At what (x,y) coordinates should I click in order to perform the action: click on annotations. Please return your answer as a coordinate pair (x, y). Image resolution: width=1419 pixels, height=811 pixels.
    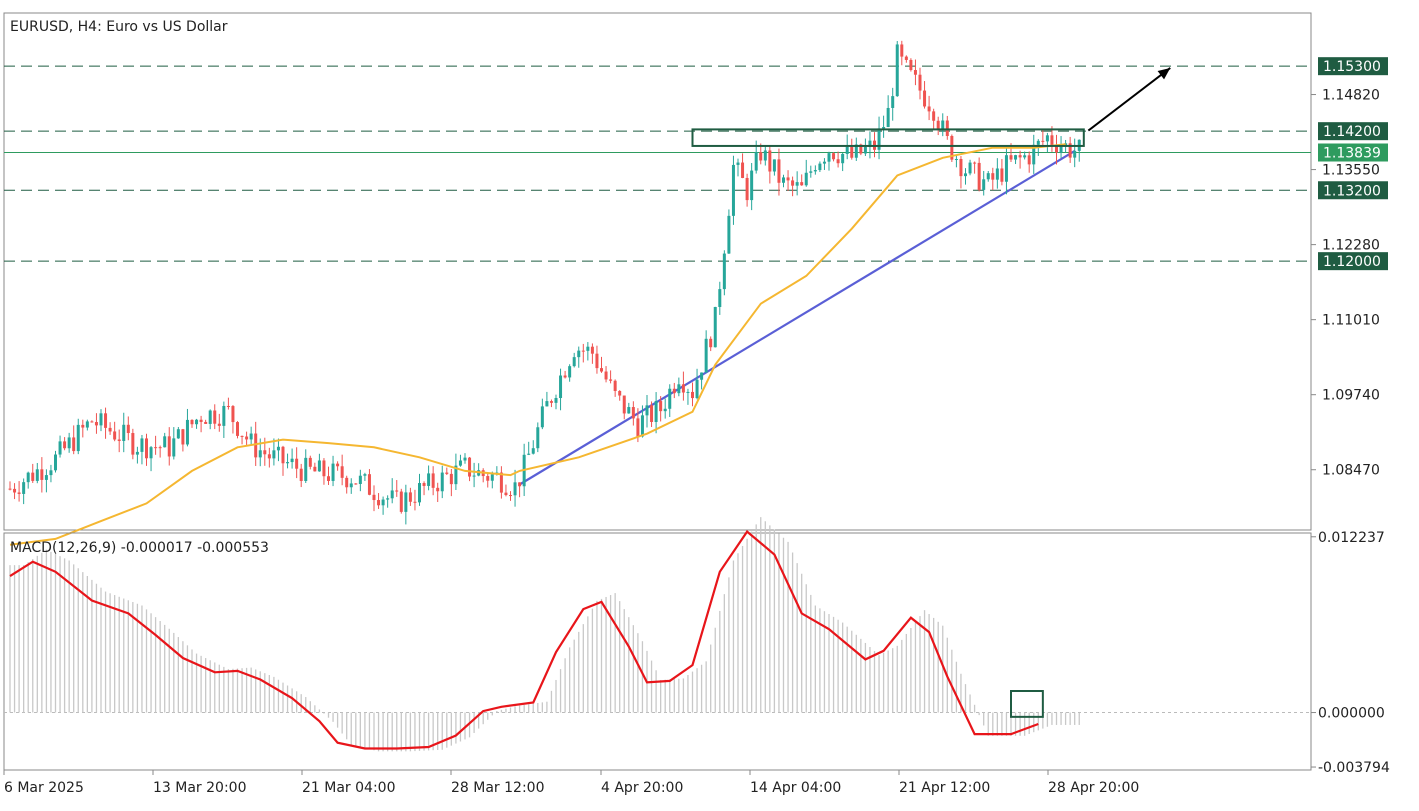
    Looking at the image, I should click on (931, 107).